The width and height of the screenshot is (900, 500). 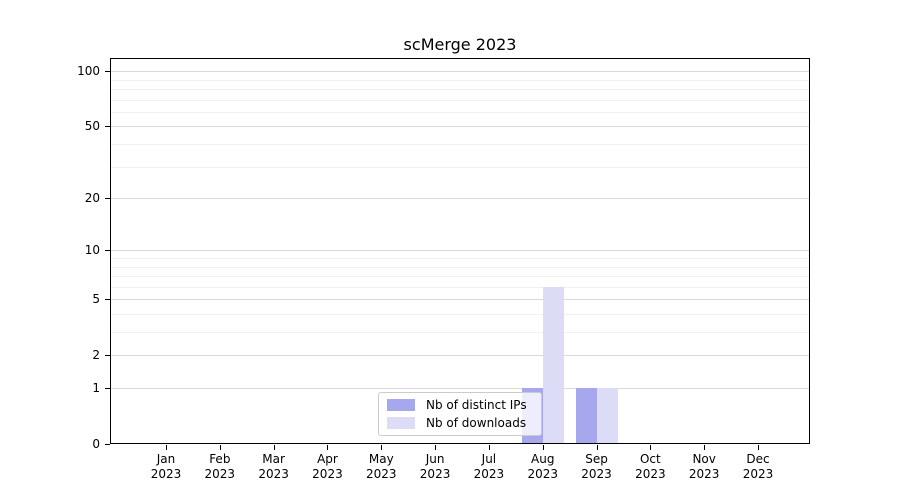 What do you see at coordinates (704, 459) in the screenshot?
I see `x-tick-month: Nov` at bounding box center [704, 459].